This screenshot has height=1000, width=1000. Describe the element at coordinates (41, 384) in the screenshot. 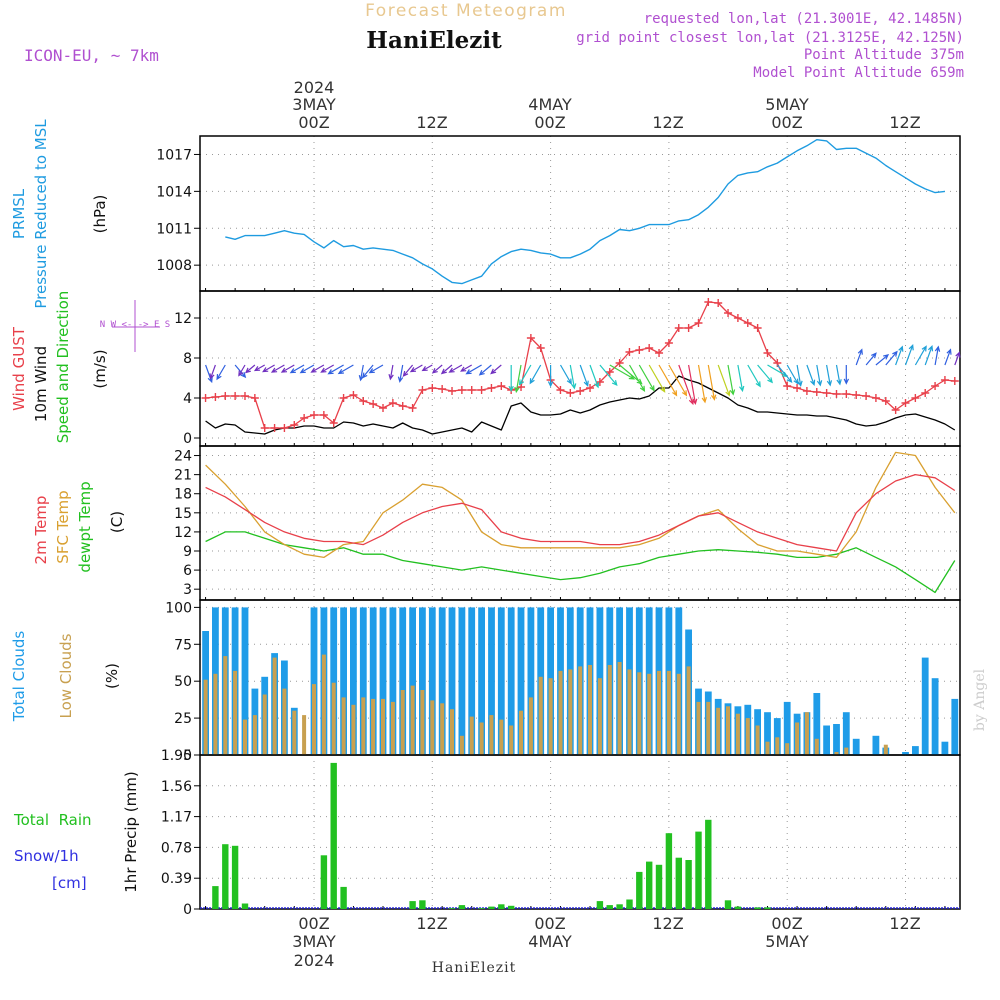

I see `wind10-label: 10m Wind` at that location.